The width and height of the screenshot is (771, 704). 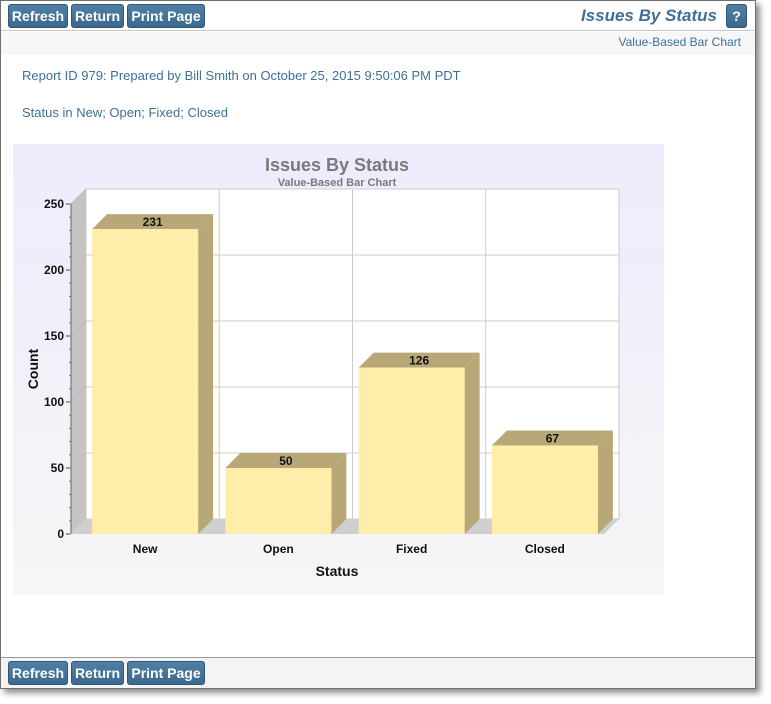 I want to click on x-axis-label: Status, so click(x=337, y=571).